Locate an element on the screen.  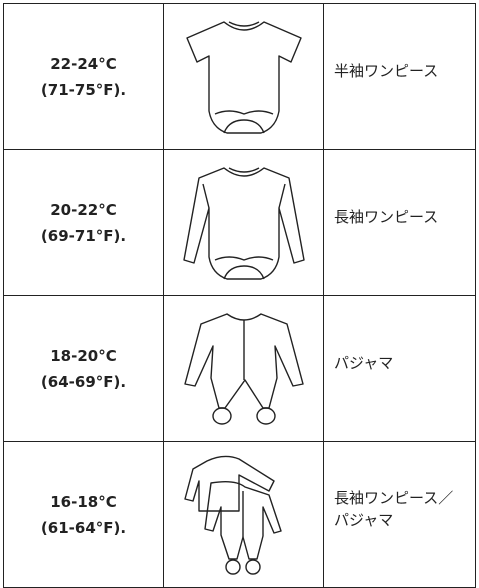
temp-c: 16-18°C is located at coordinates (83, 501).